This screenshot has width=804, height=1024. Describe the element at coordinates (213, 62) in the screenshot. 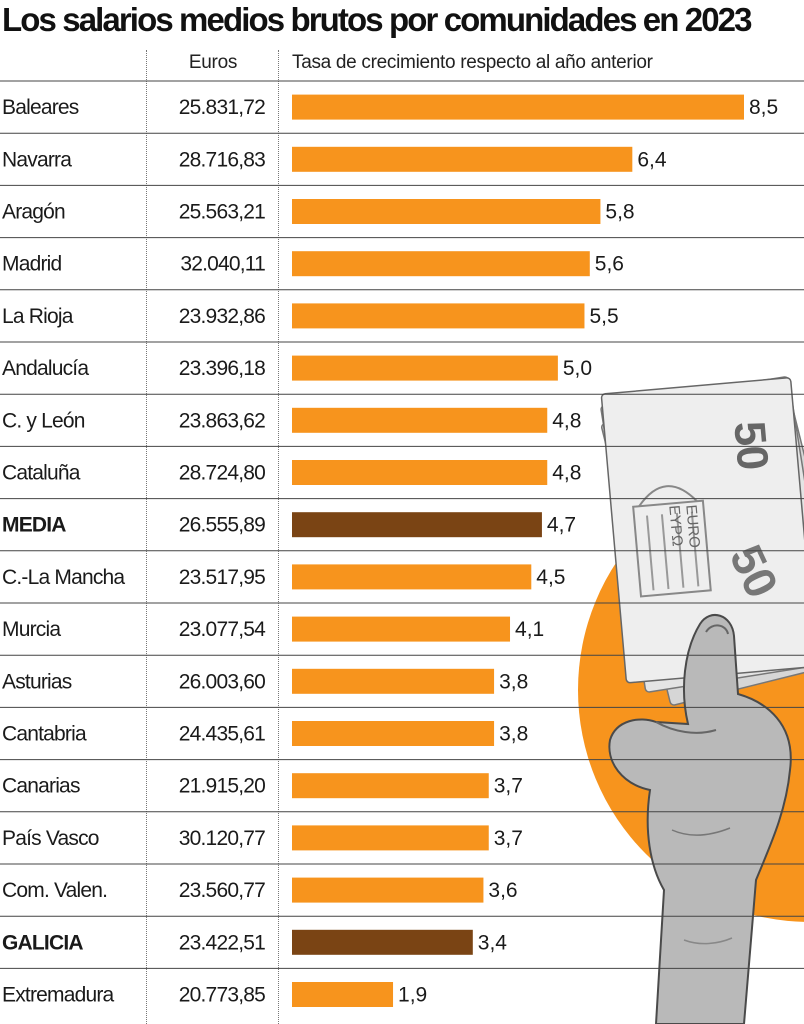

I see `euros-column-header: Euros` at that location.